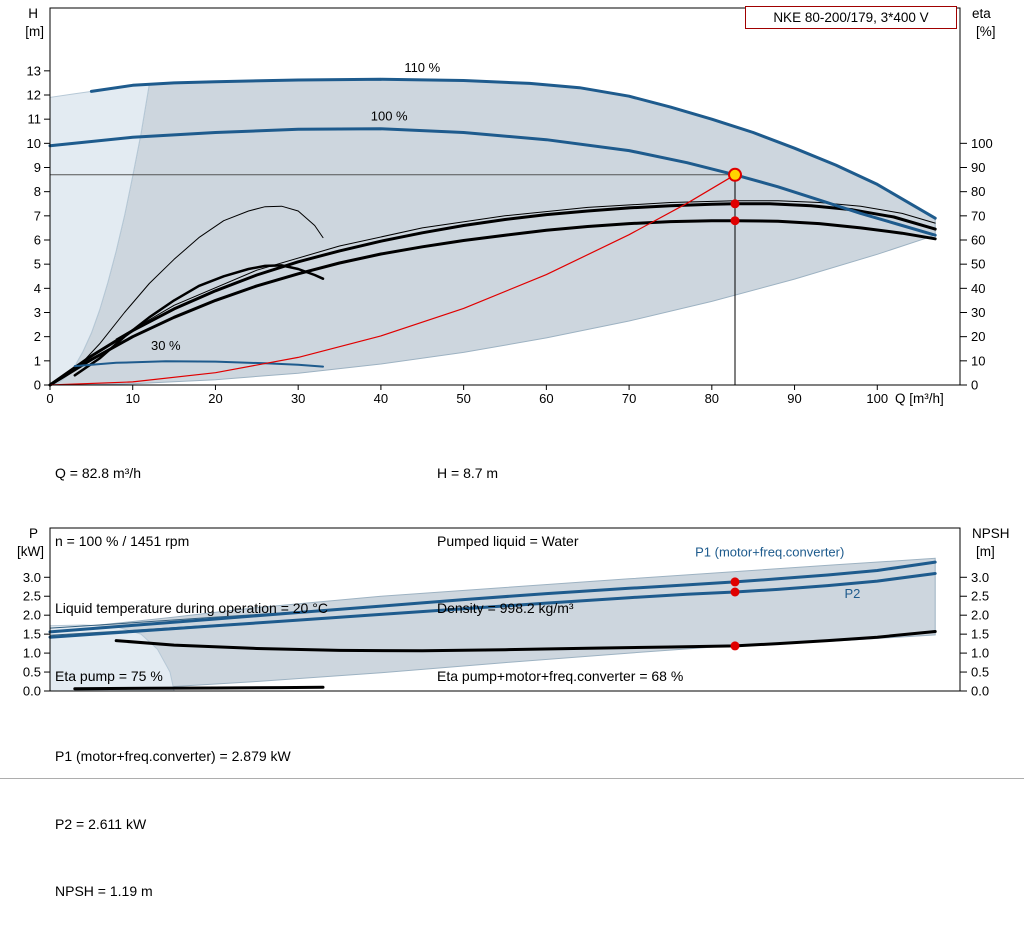  I want to click on y-right-axis-unit: [m], so click(985, 551).